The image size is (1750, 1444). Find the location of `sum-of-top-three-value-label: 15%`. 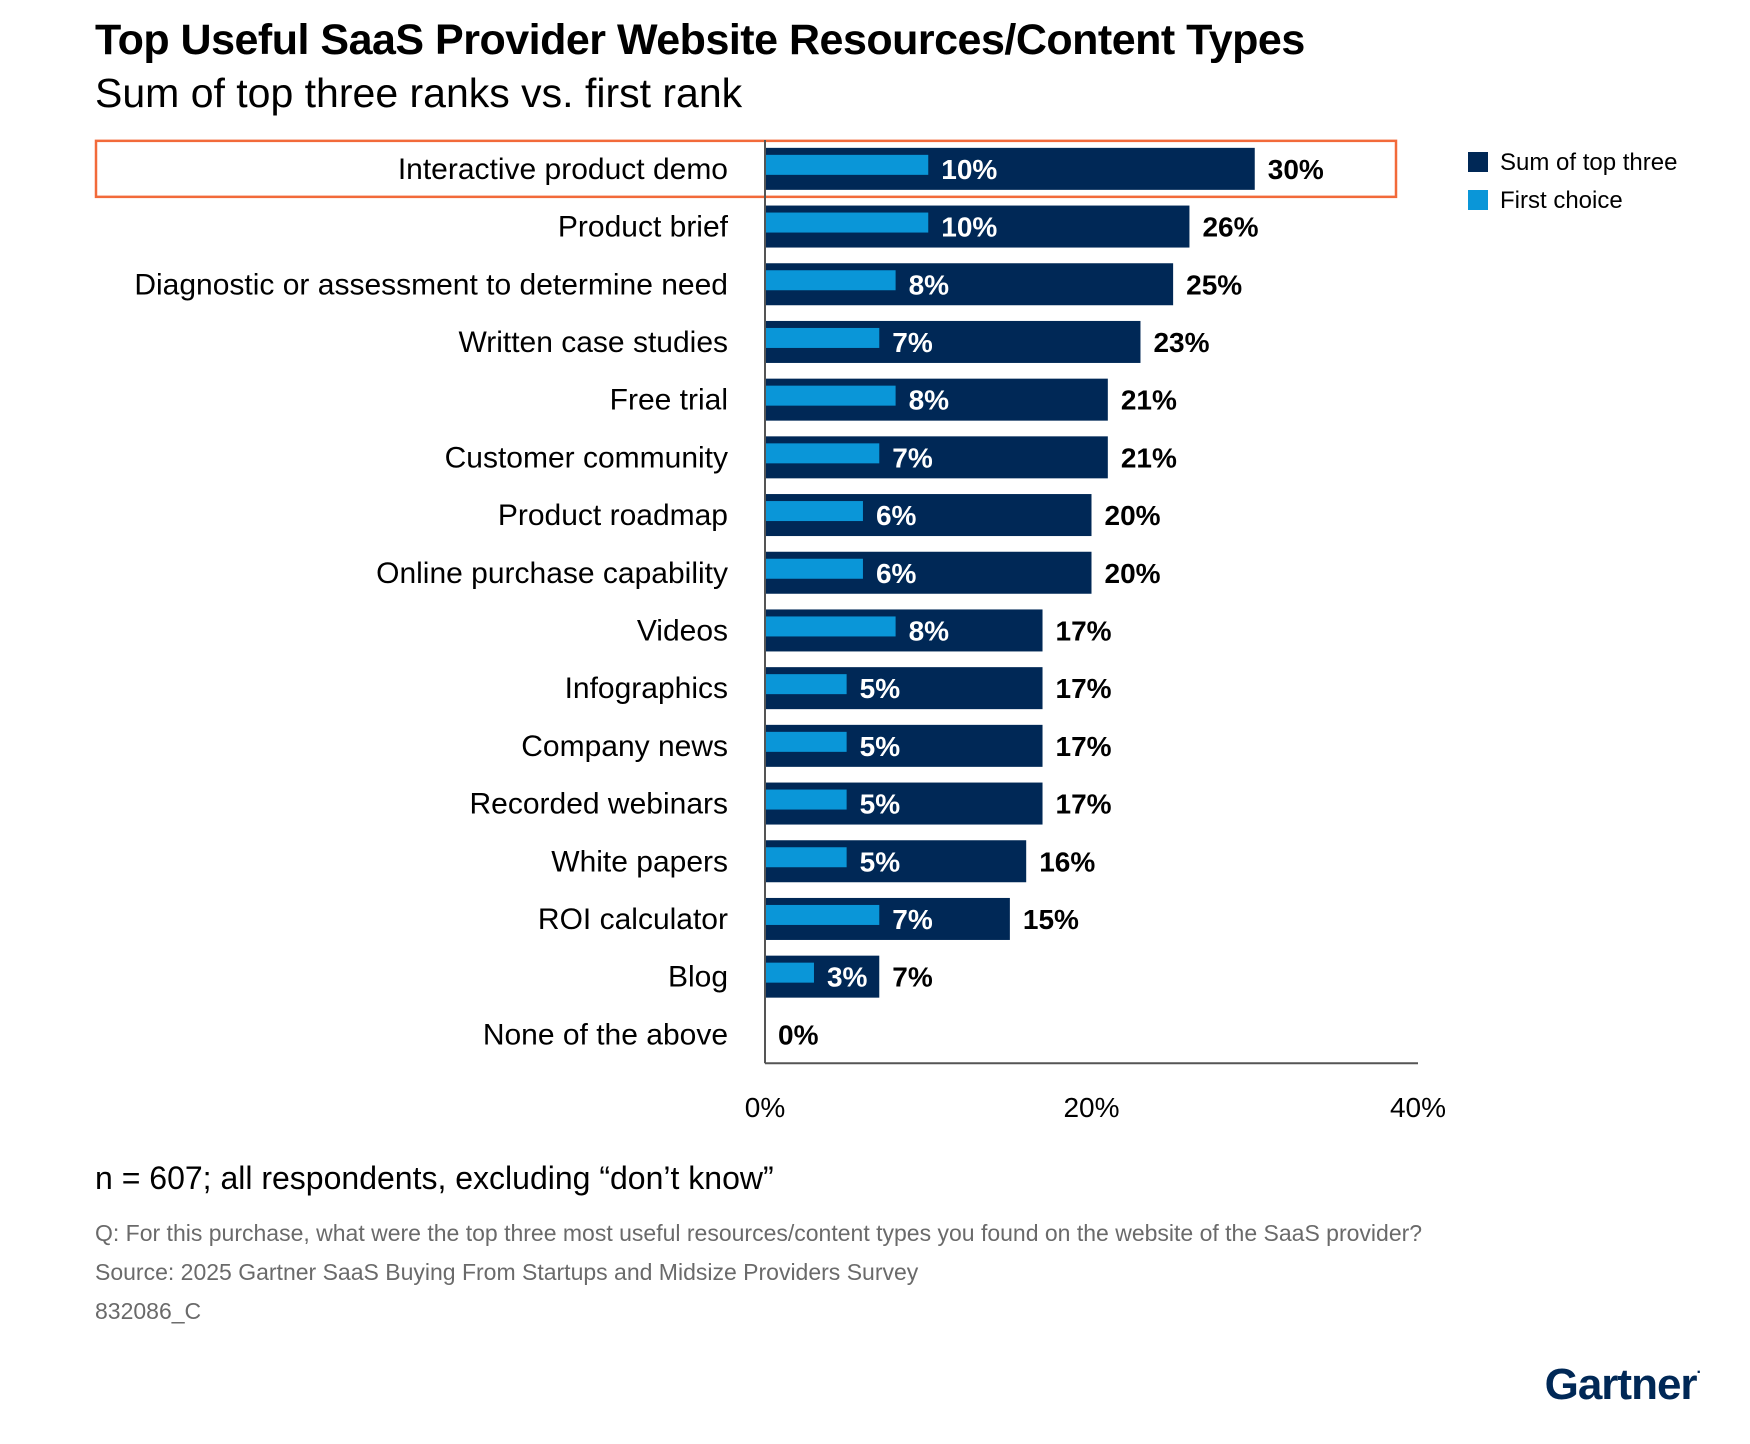

sum-of-top-three-value-label: 15% is located at coordinates (1051, 919).